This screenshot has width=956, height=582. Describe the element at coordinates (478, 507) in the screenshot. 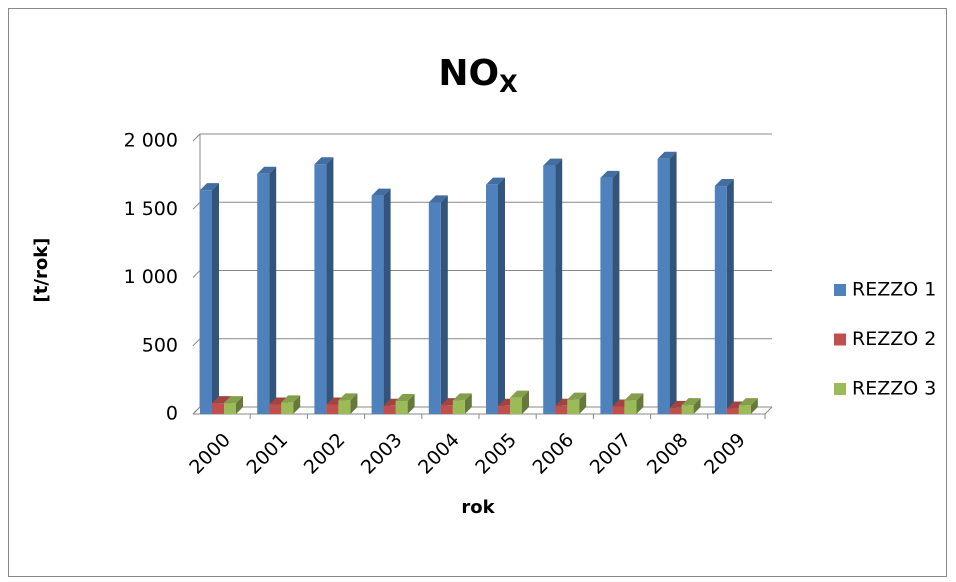

I see `x-axis-title: rok` at that location.